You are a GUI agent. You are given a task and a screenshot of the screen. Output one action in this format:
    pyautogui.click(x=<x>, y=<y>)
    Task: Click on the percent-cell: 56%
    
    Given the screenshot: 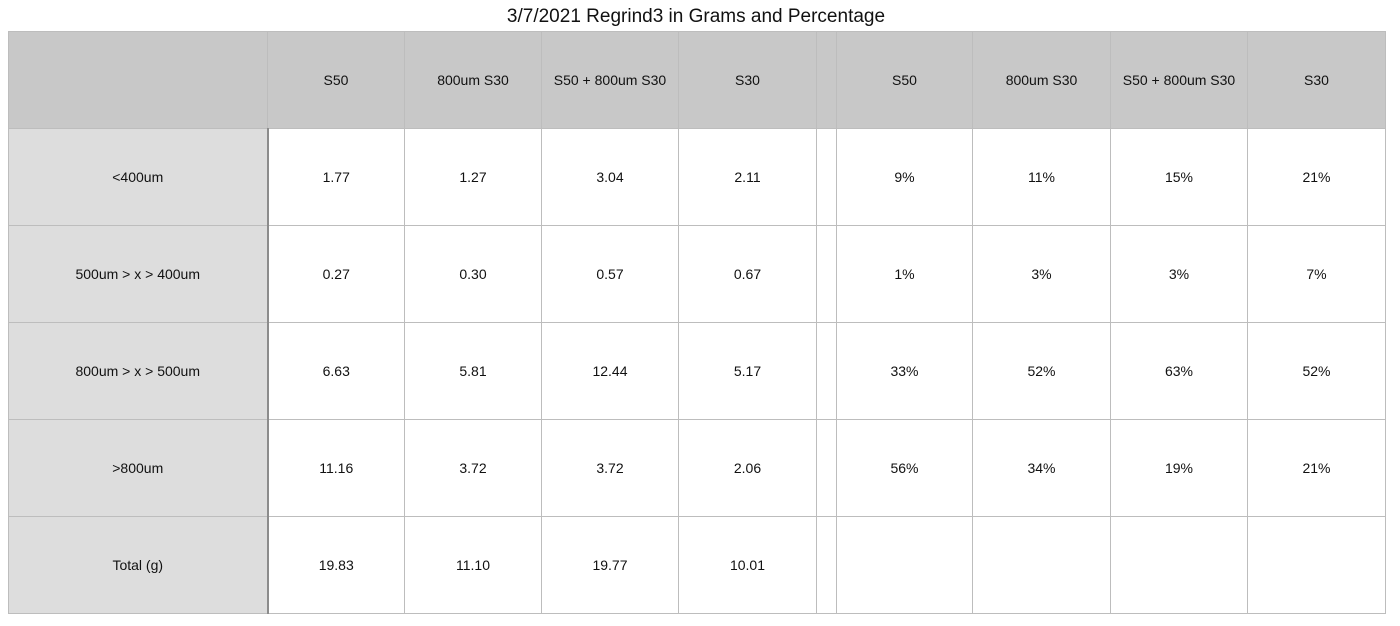 What is the action you would take?
    pyautogui.click(x=904, y=468)
    